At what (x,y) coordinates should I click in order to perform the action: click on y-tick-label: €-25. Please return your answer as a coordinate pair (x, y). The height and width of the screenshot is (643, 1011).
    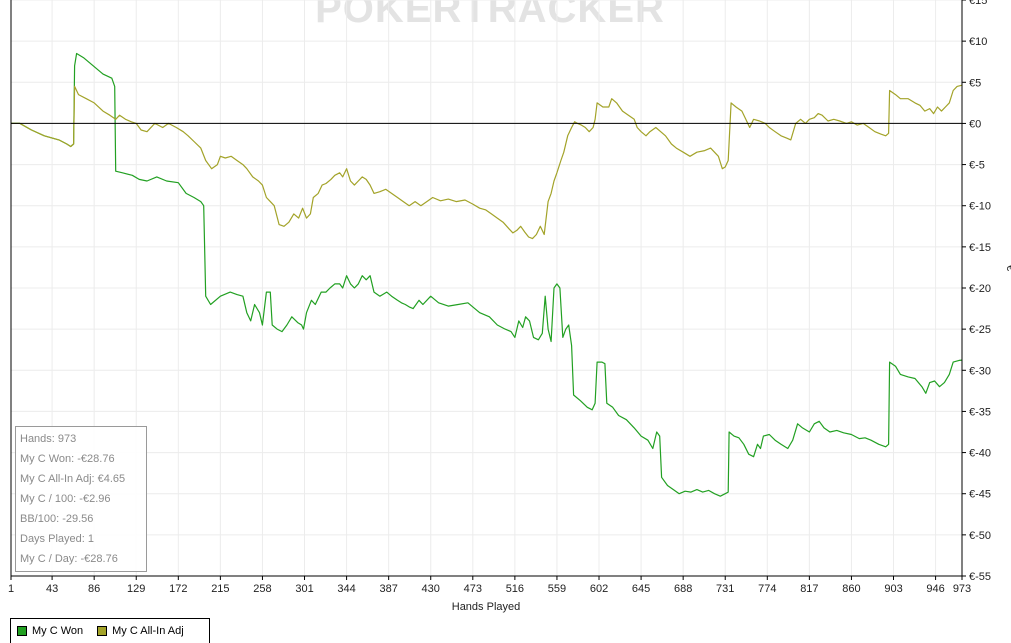
    Looking at the image, I should click on (980, 330).